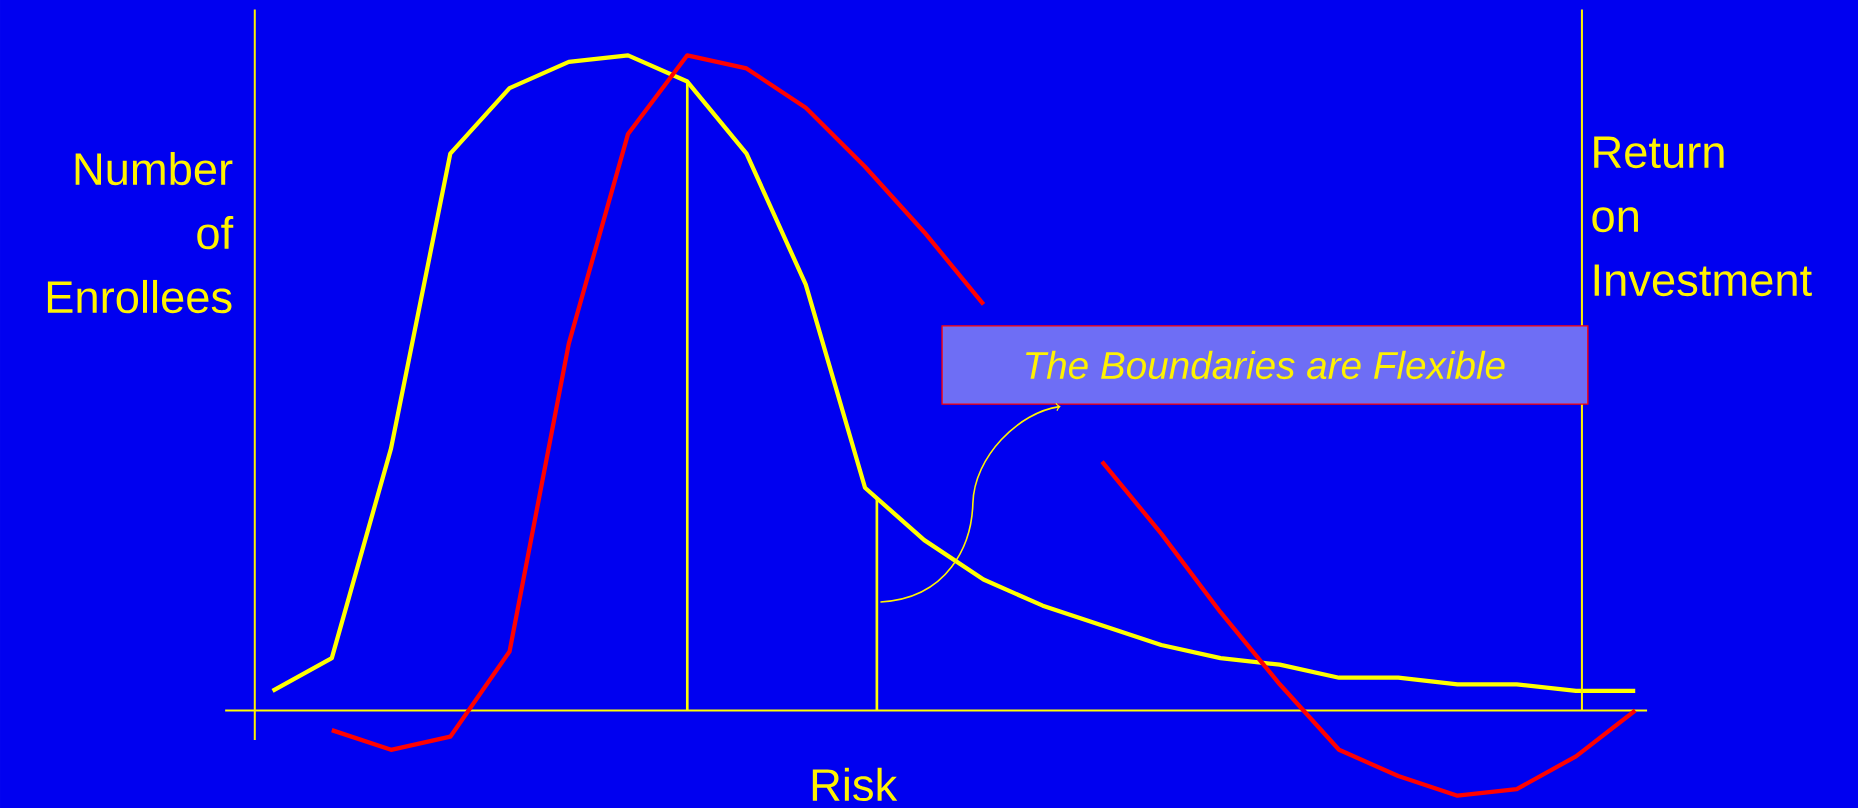 The height and width of the screenshot is (808, 1858). I want to click on y-axis-title: Number of Enrollees, so click(140, 232).